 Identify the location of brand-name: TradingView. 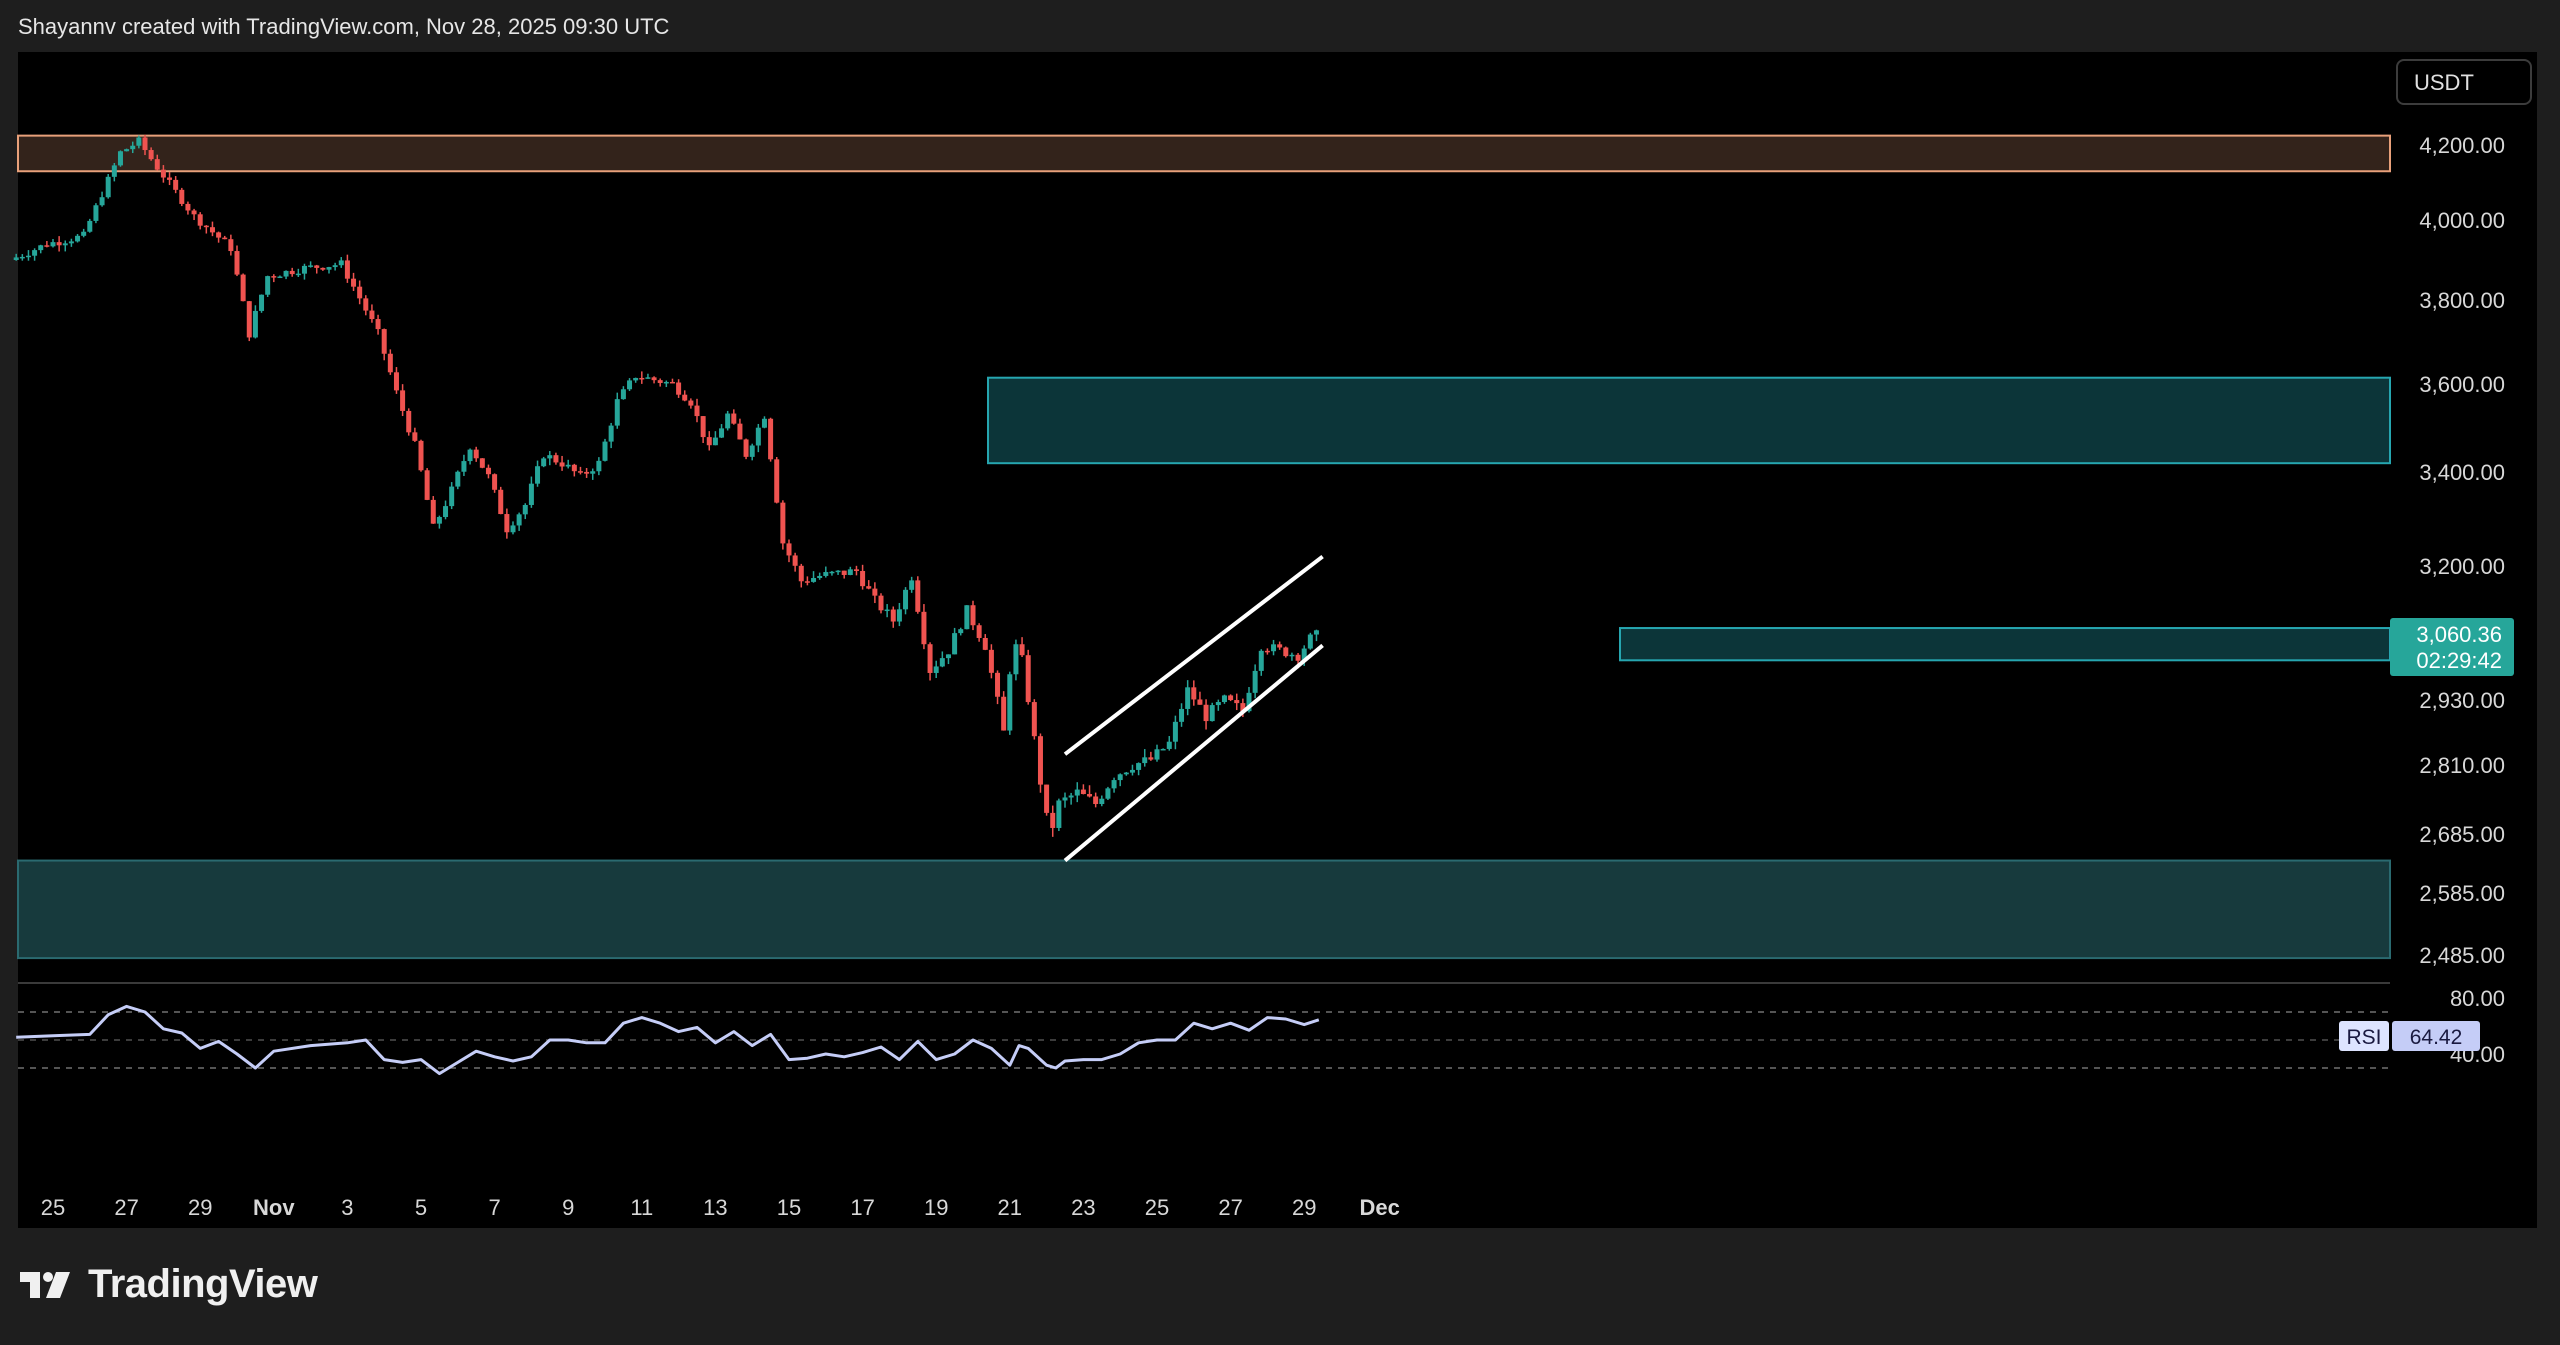
(203, 1284).